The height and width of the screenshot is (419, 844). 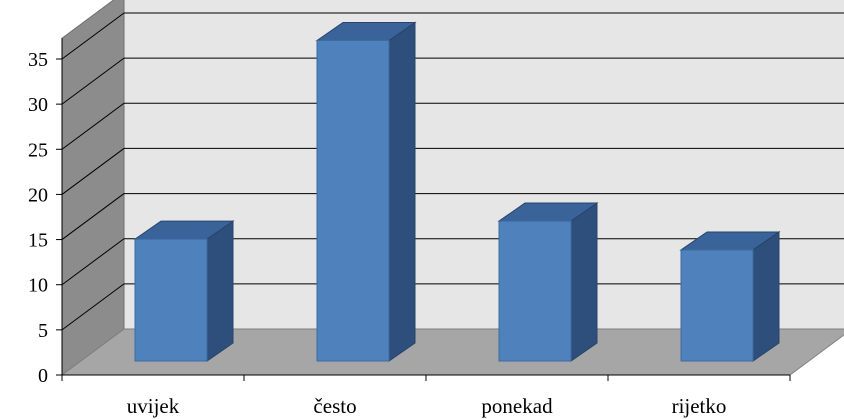 What do you see at coordinates (517, 406) in the screenshot?
I see `x-tick-label: ponekad` at bounding box center [517, 406].